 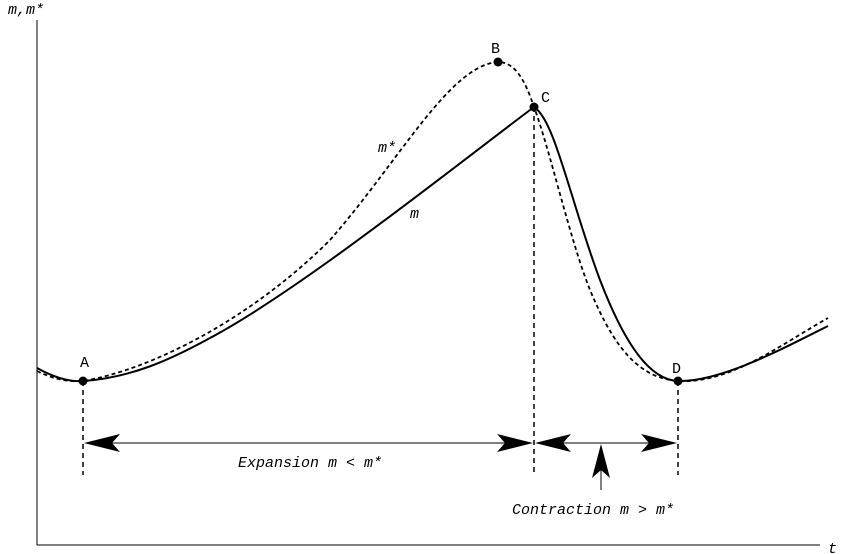 I want to click on curve-label: m, so click(x=414, y=214).